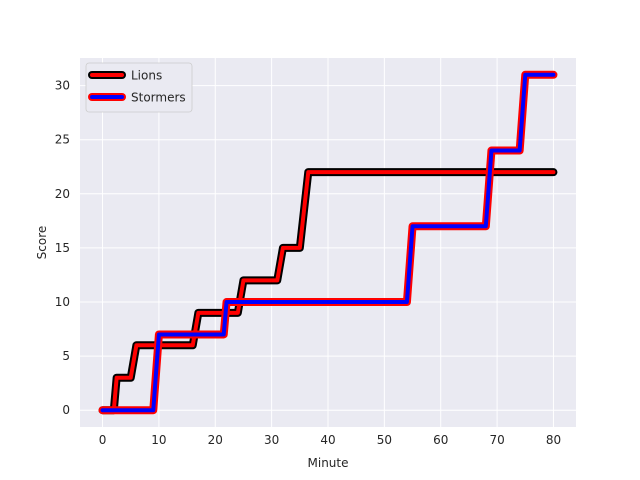 The width and height of the screenshot is (640, 480). I want to click on y-tick-label: 20, so click(62, 194).